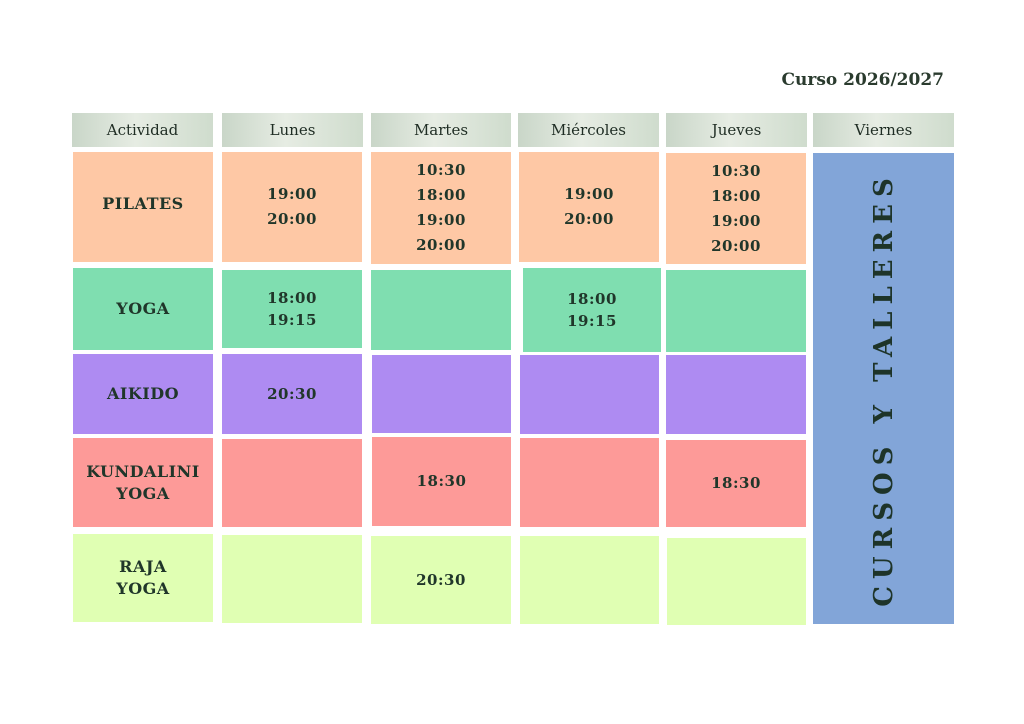 This screenshot has height=724, width=1024. I want to click on yoga-jueves, so click(736, 311).